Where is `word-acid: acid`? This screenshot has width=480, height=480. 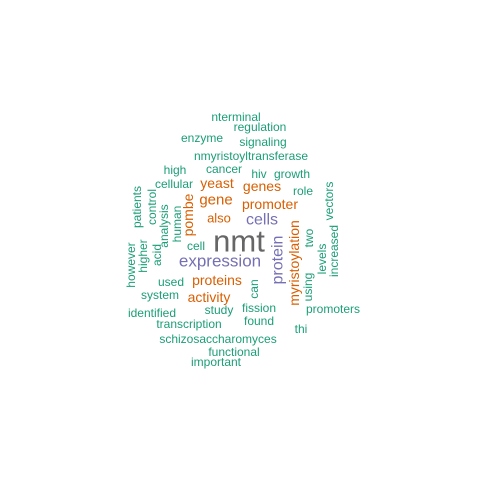
word-acid: acid is located at coordinates (157, 255).